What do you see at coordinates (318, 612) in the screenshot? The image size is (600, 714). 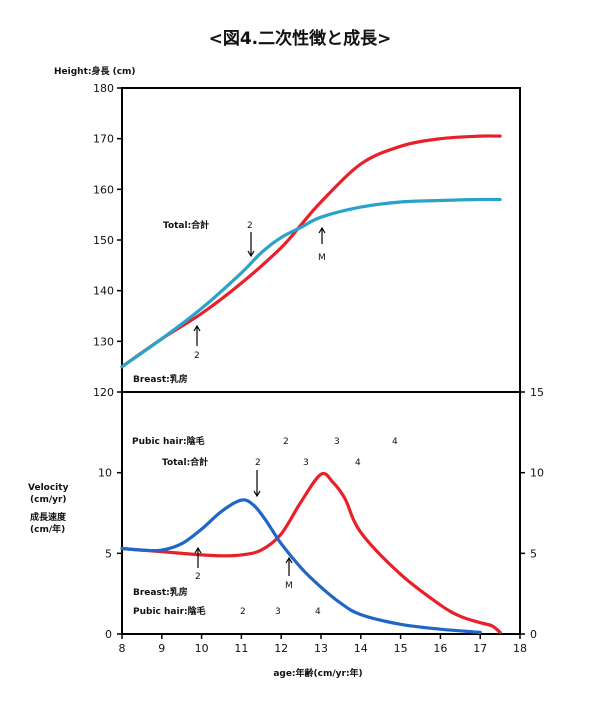 I see `girls-pubic-stage-4: 4` at bounding box center [318, 612].